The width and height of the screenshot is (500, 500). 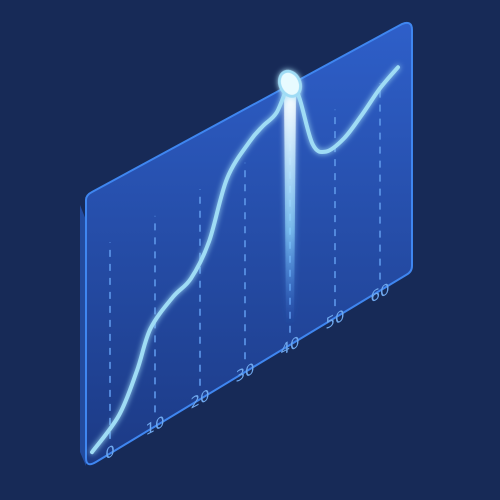 What do you see at coordinates (83, 335) in the screenshot?
I see `panel-side-edge` at bounding box center [83, 335].